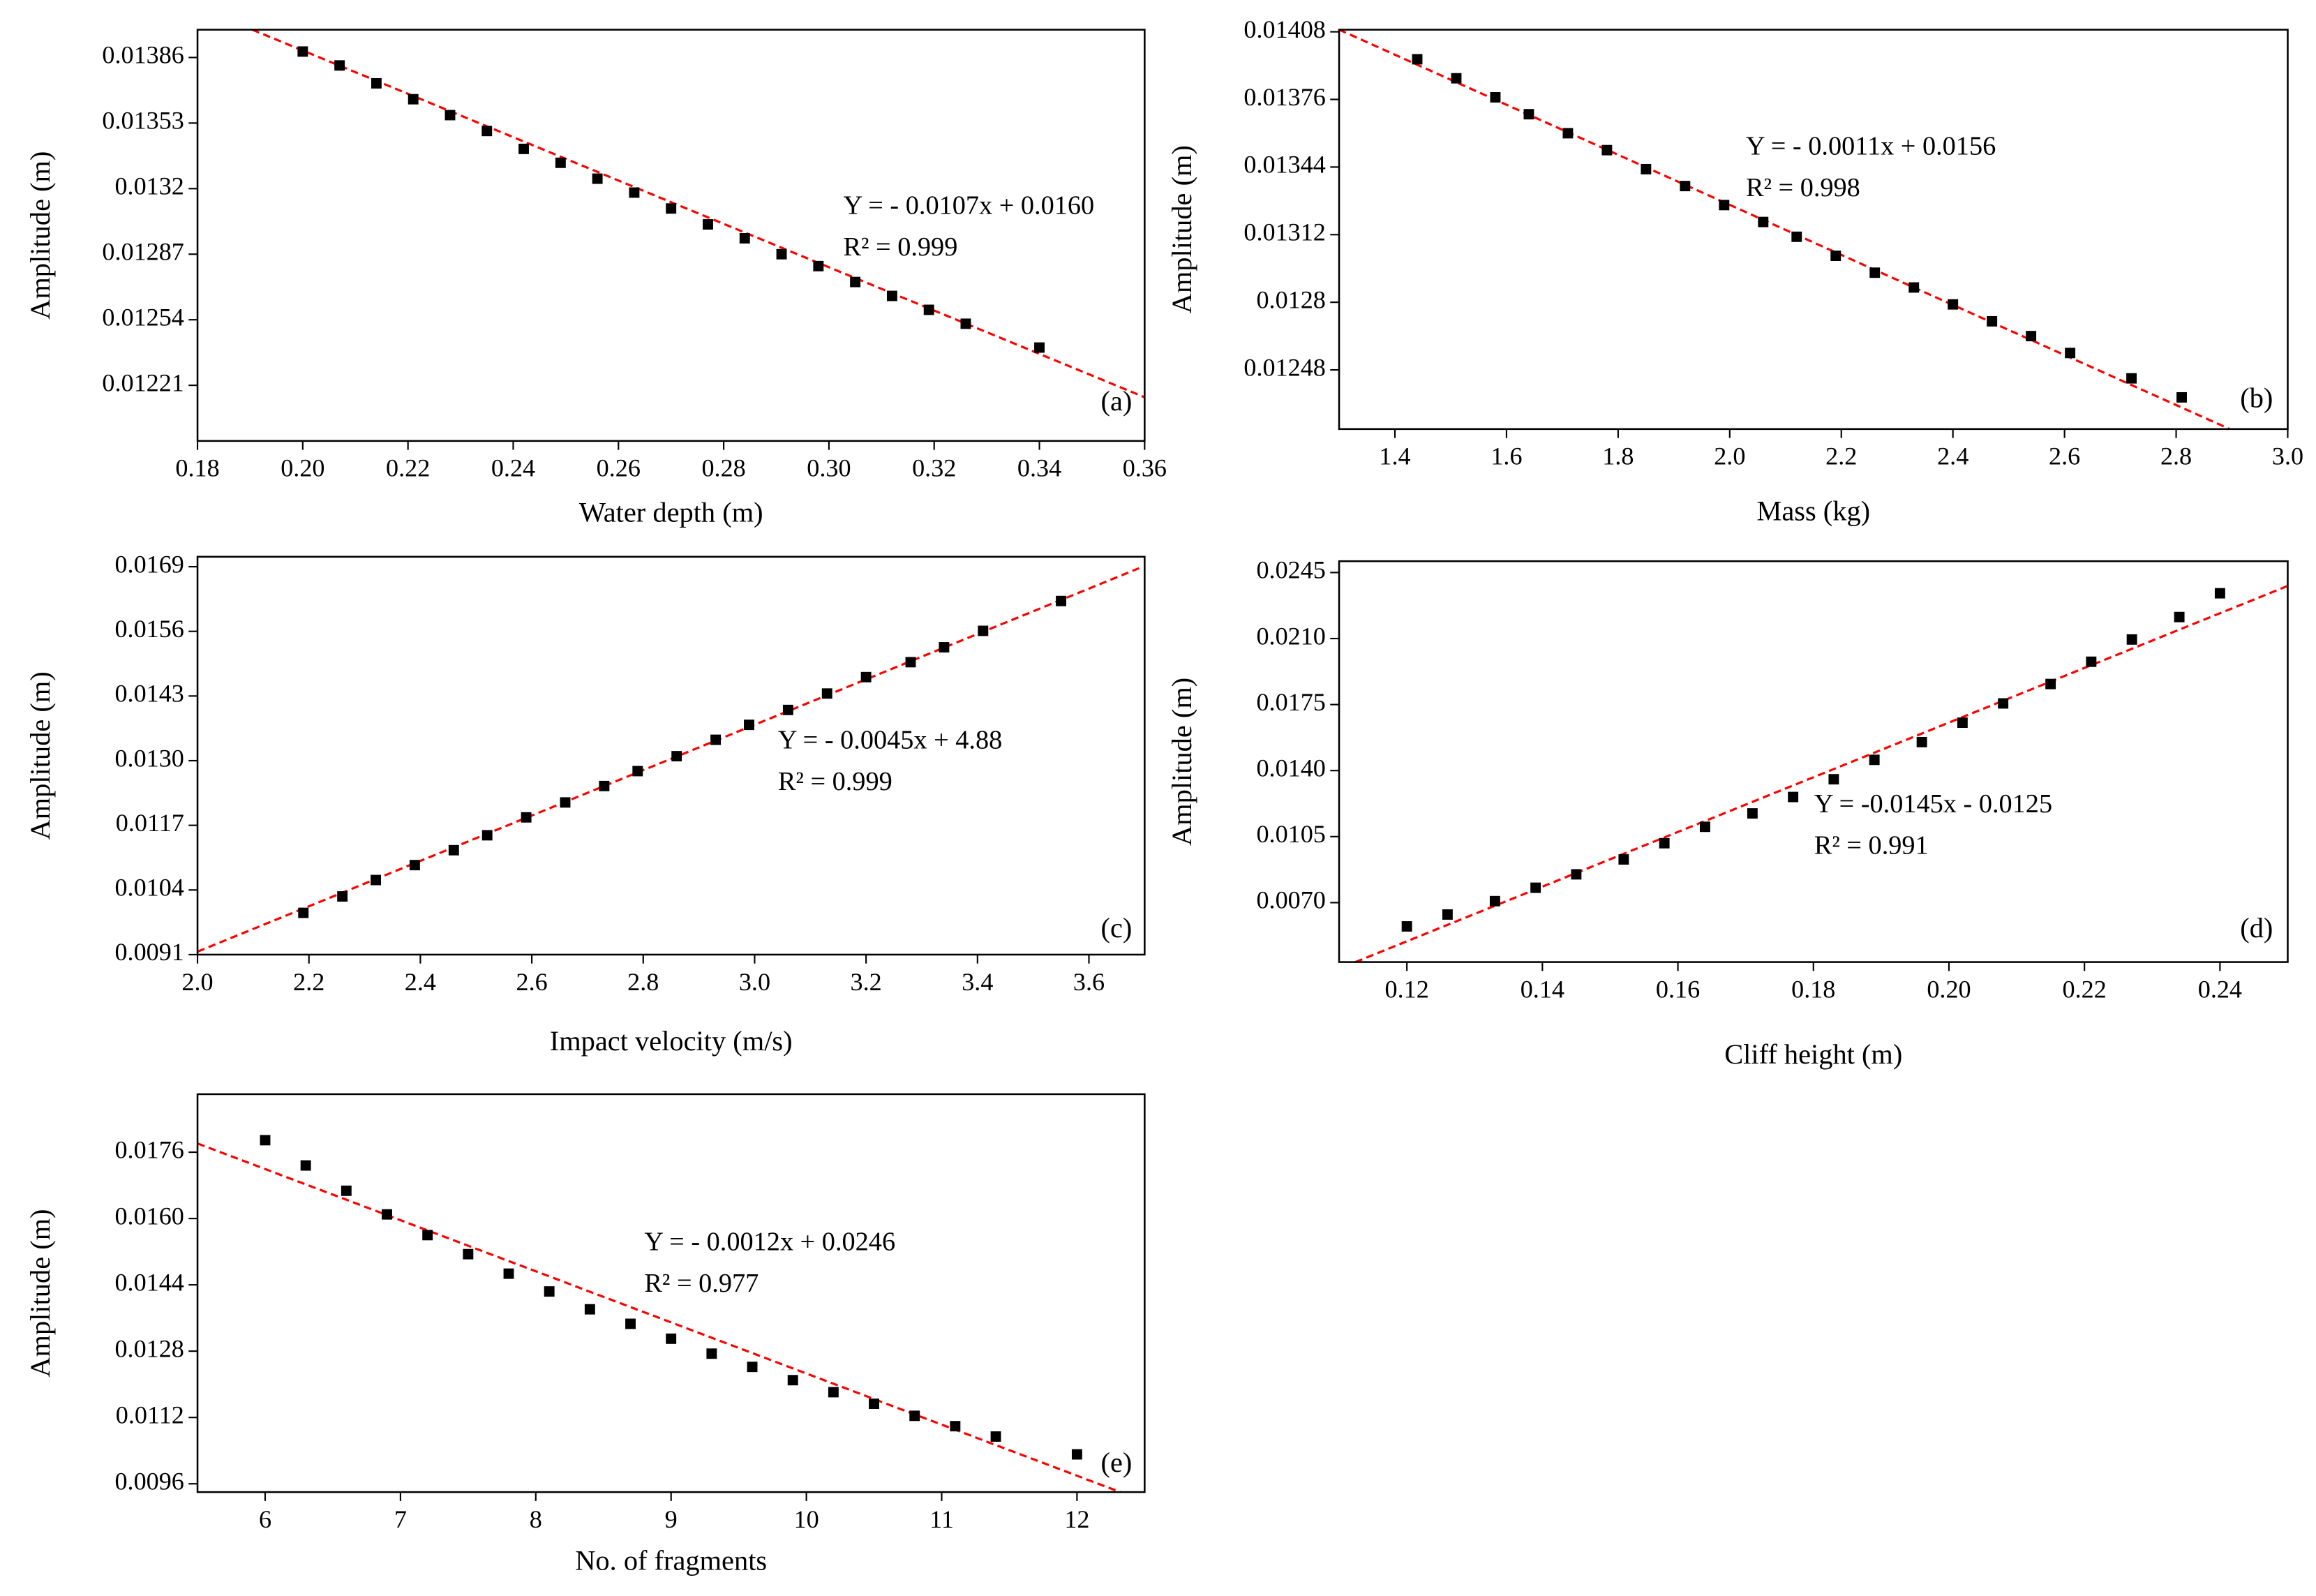 The height and width of the screenshot is (1596, 2316). I want to click on x-tick-label: 1.6, so click(1507, 456).